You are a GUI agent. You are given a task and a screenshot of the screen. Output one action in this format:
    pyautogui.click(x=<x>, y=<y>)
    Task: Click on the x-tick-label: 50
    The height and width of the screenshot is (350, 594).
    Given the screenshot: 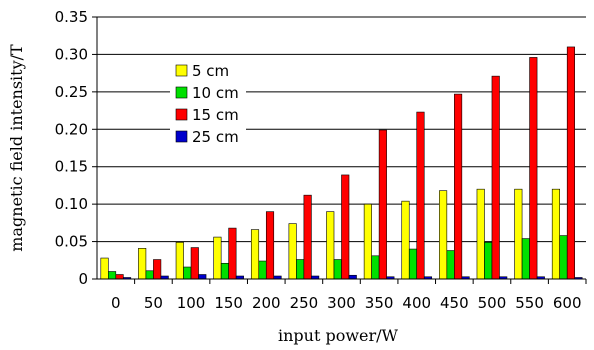 What is the action you would take?
    pyautogui.click(x=153, y=303)
    